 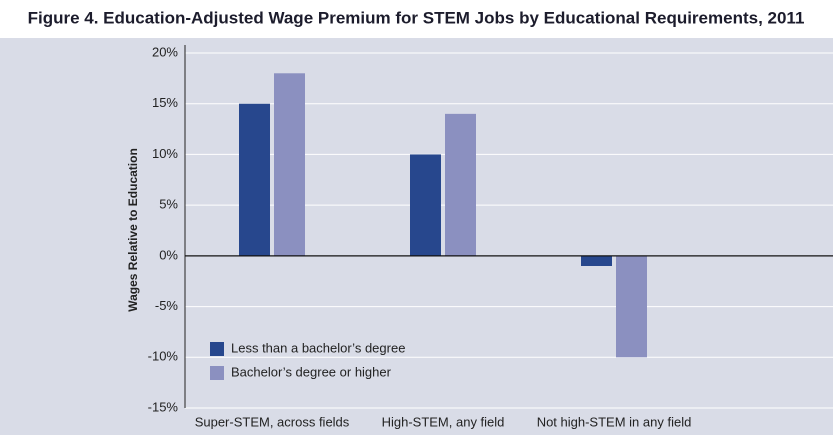 What do you see at coordinates (165, 153) in the screenshot?
I see `y-tick-label: 10%` at bounding box center [165, 153].